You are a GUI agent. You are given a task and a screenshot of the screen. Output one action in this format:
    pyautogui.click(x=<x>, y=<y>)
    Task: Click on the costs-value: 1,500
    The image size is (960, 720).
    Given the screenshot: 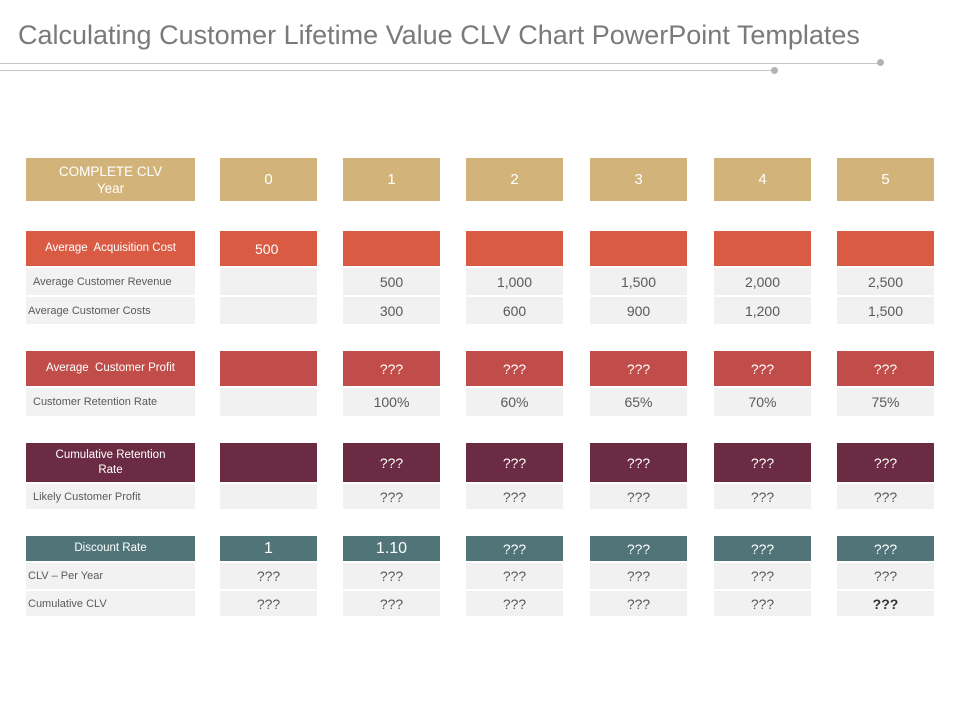 What is the action you would take?
    pyautogui.click(x=885, y=310)
    